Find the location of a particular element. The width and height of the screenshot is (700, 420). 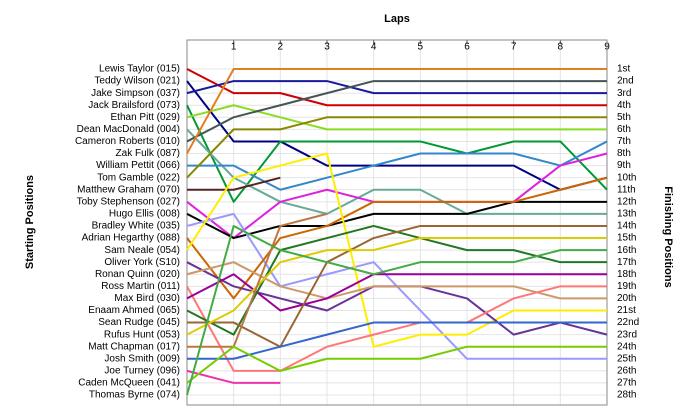

y2-tick-label: 14th is located at coordinates (626, 226).